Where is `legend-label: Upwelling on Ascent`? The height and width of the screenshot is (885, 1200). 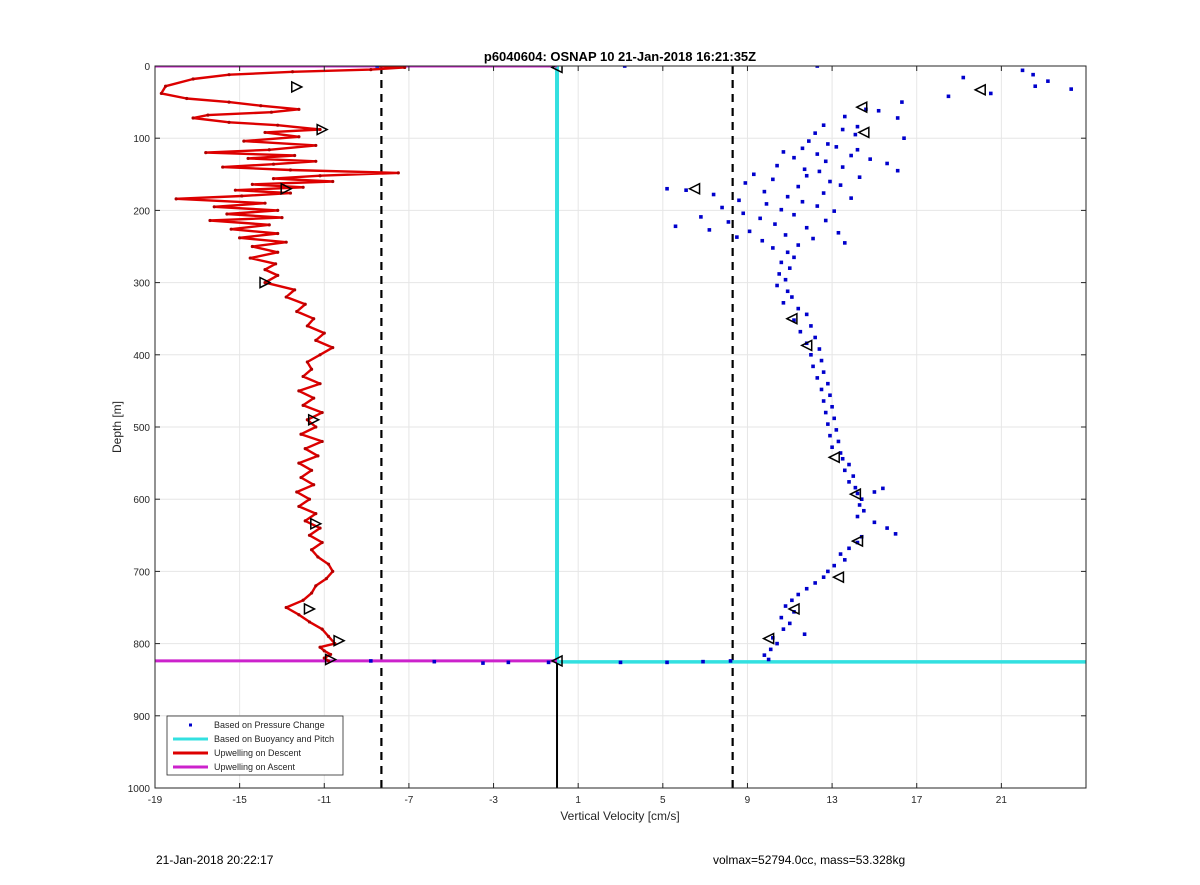
legend-label: Upwelling on Ascent is located at coordinates (255, 767).